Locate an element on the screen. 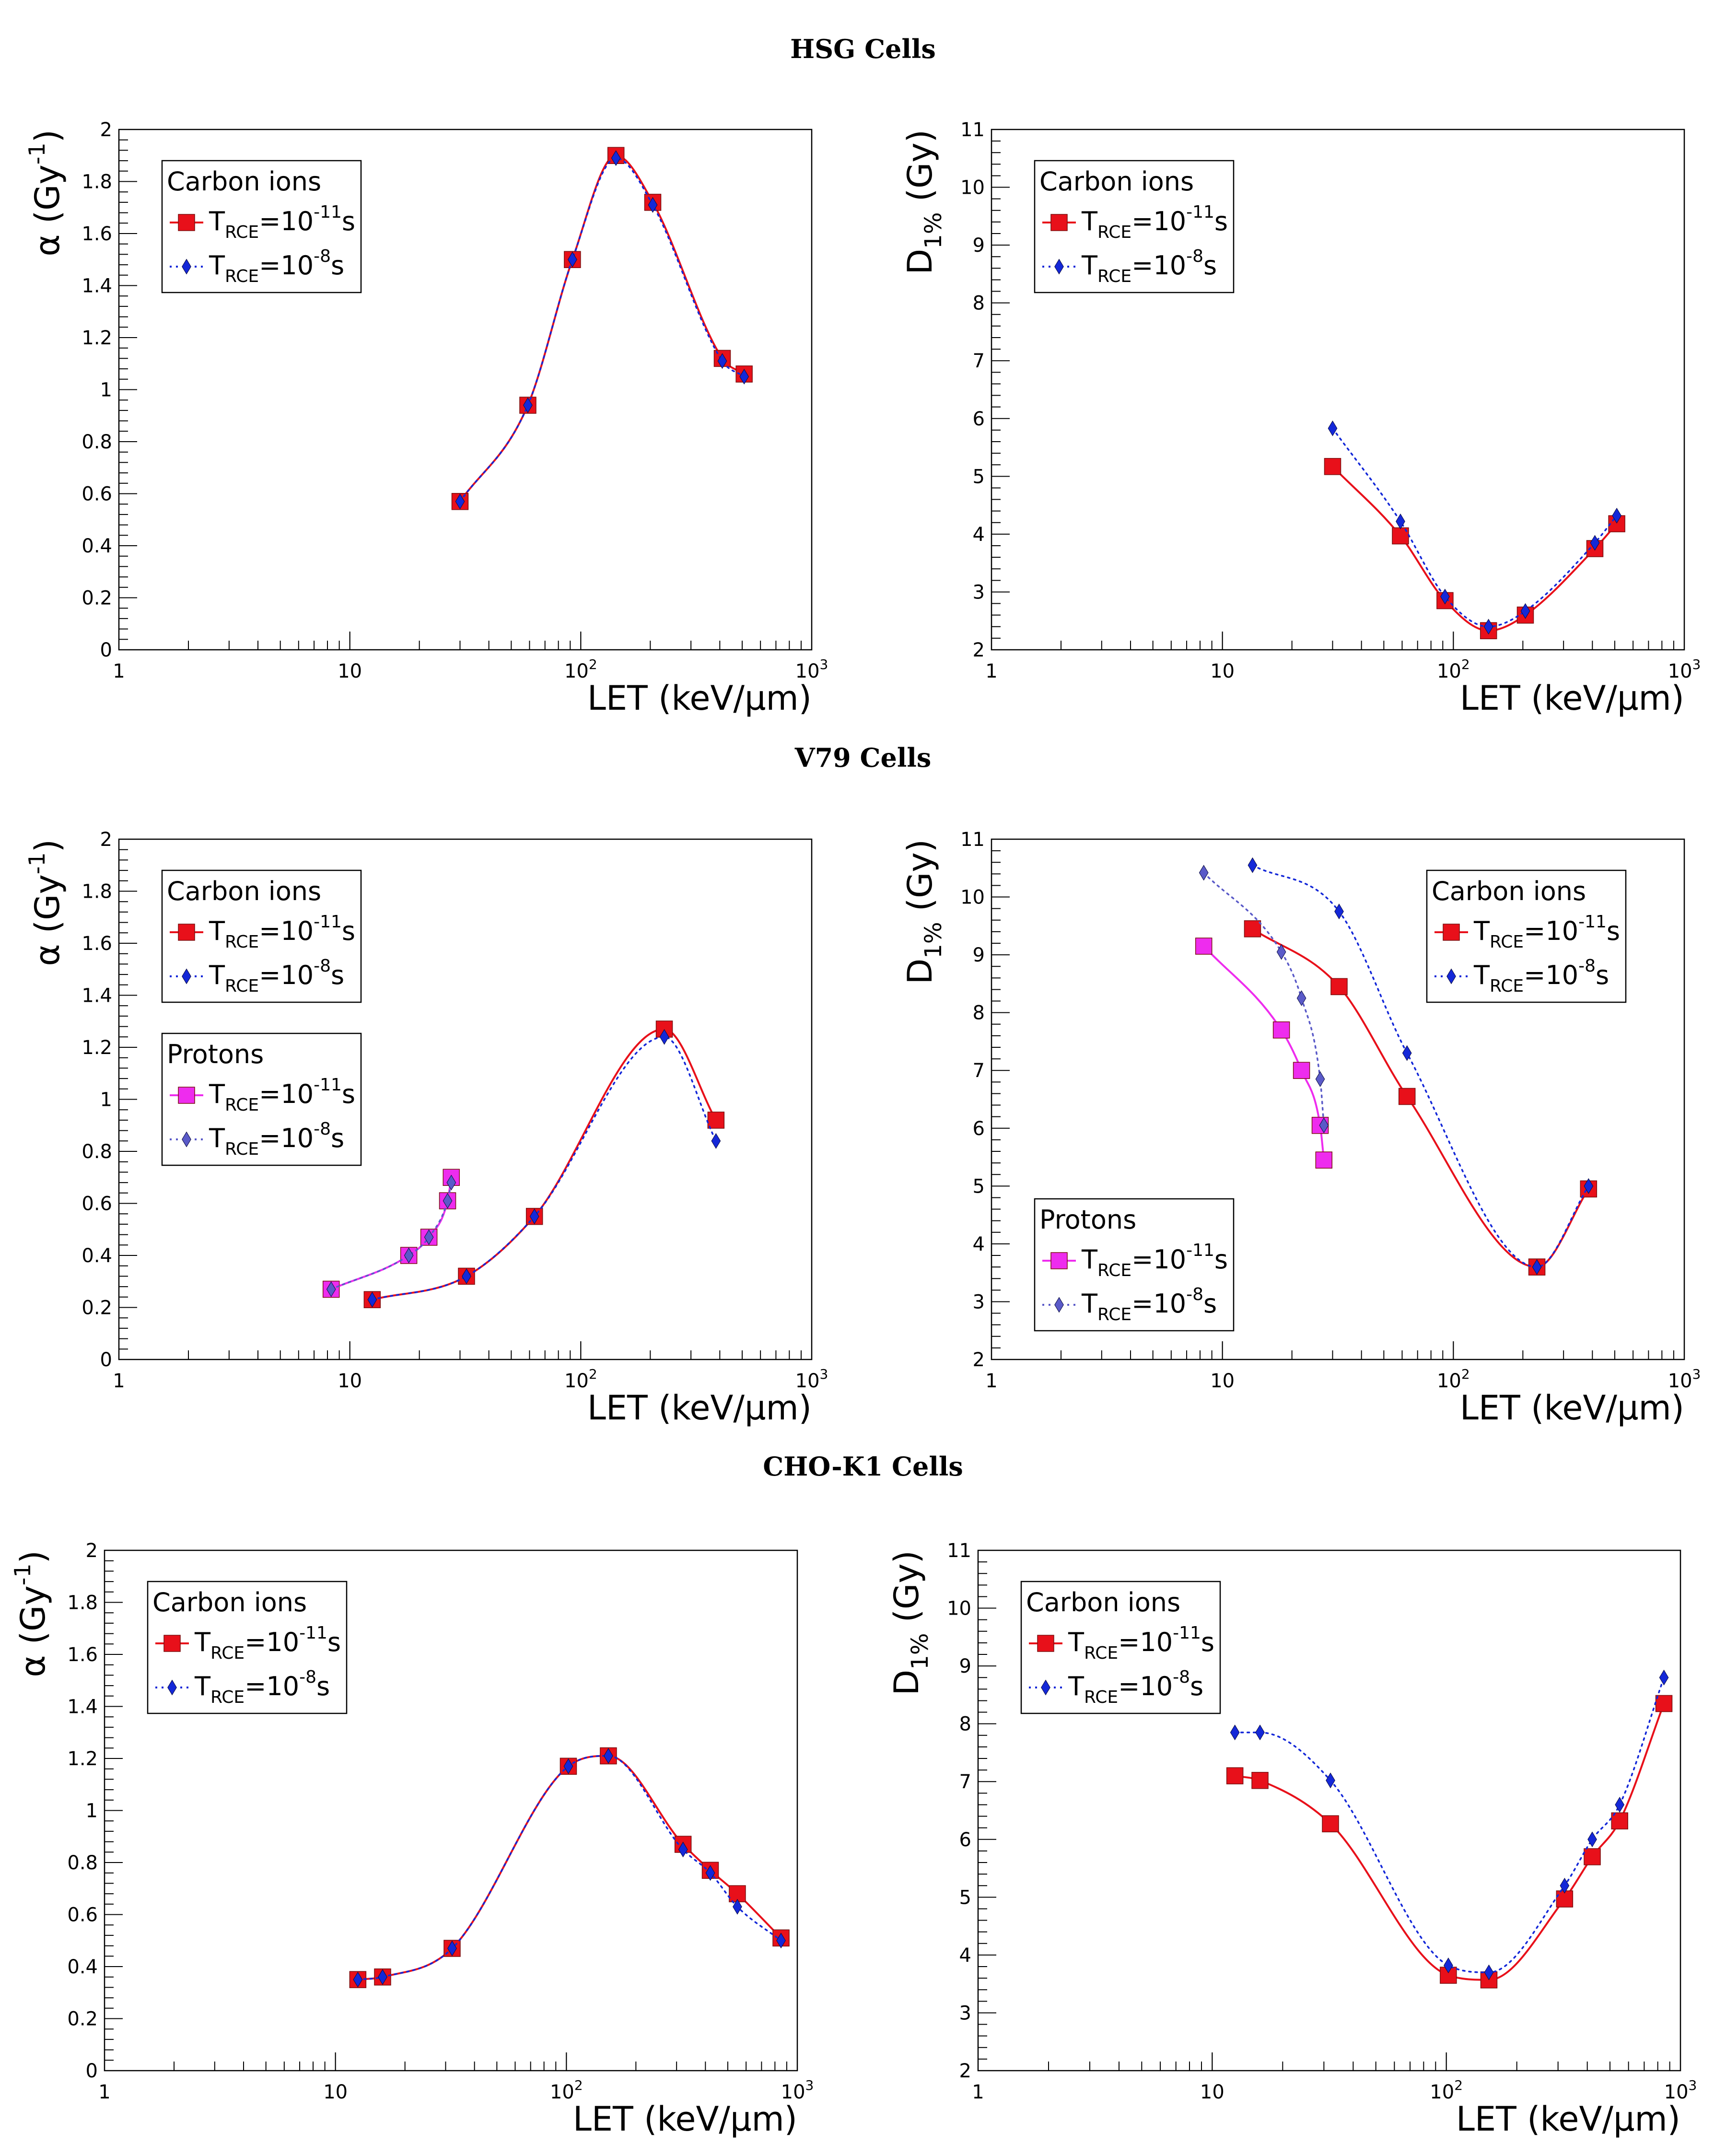 The width and height of the screenshot is (1726, 2156). y-tick-label: 6 is located at coordinates (979, 1129).